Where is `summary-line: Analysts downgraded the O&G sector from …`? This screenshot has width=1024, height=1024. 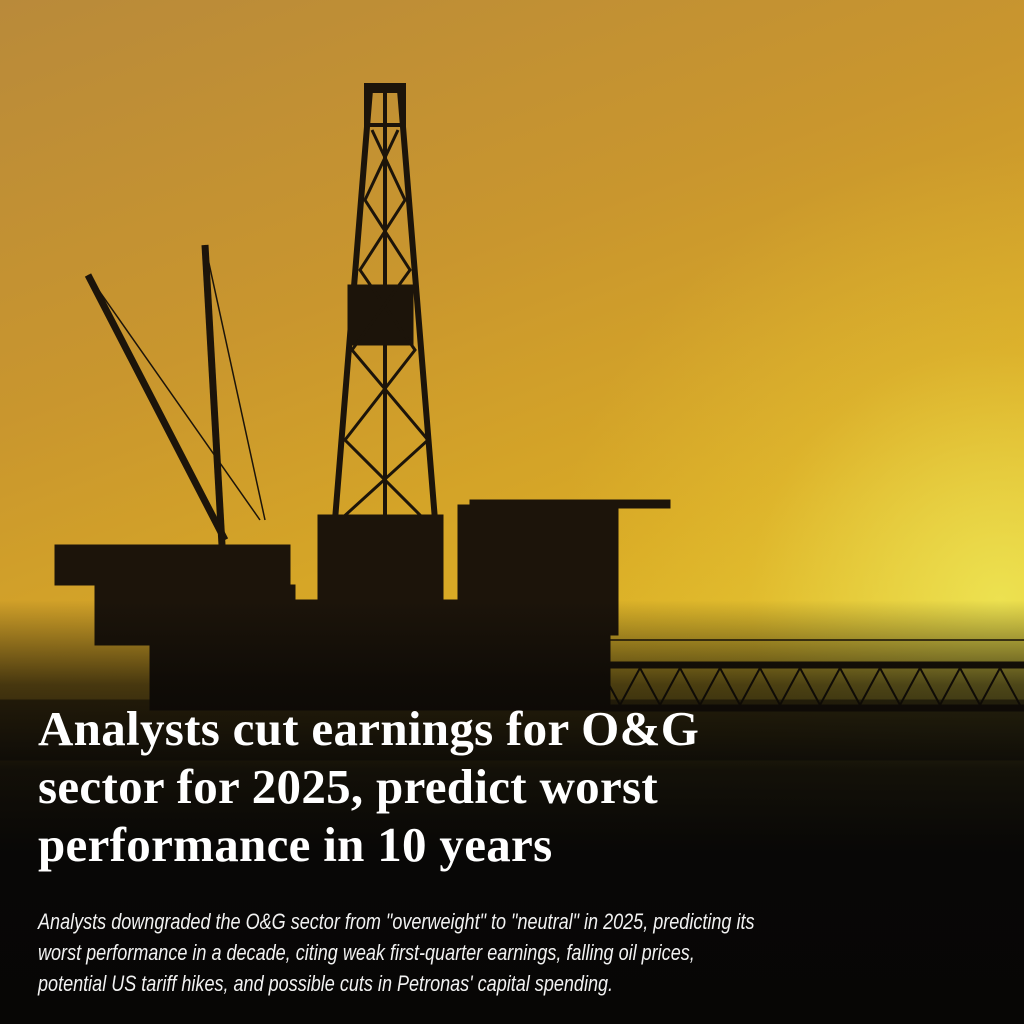
summary-line: Analysts downgraded the O&G sector from … is located at coordinates (396, 921).